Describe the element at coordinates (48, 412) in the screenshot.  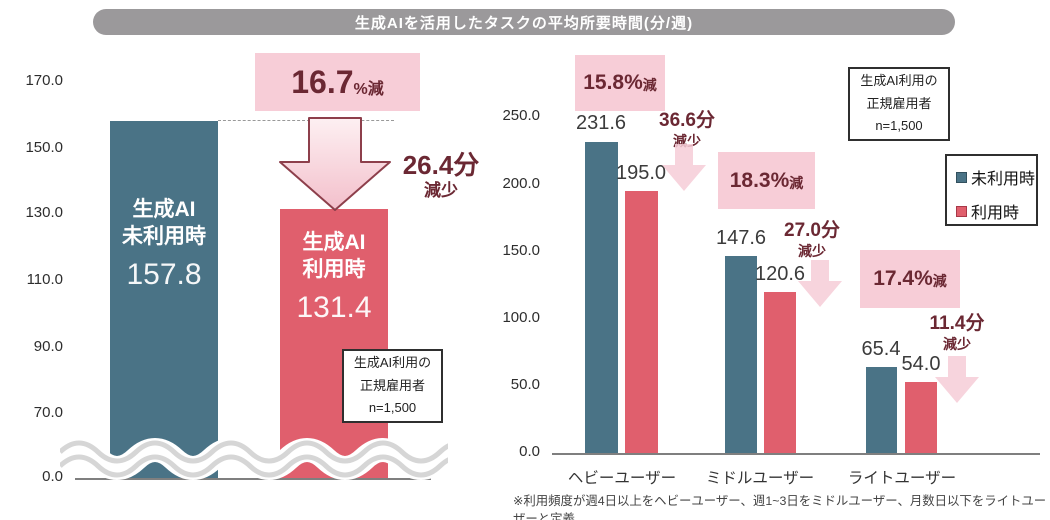
I see `left-y-tick: 70.0` at that location.